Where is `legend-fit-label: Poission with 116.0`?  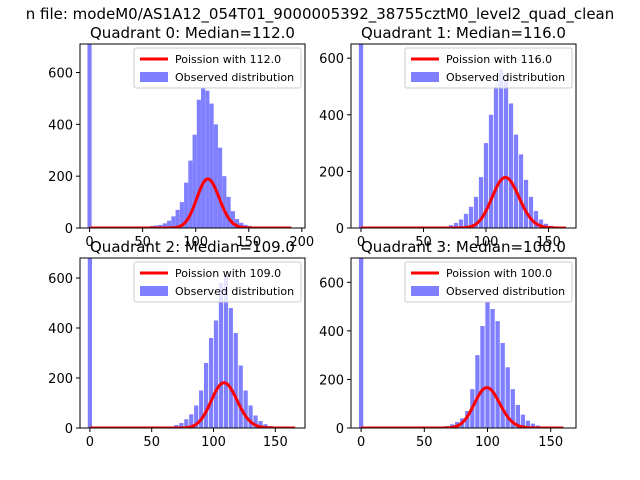
legend-fit-label: Poission with 116.0 is located at coordinates (499, 59).